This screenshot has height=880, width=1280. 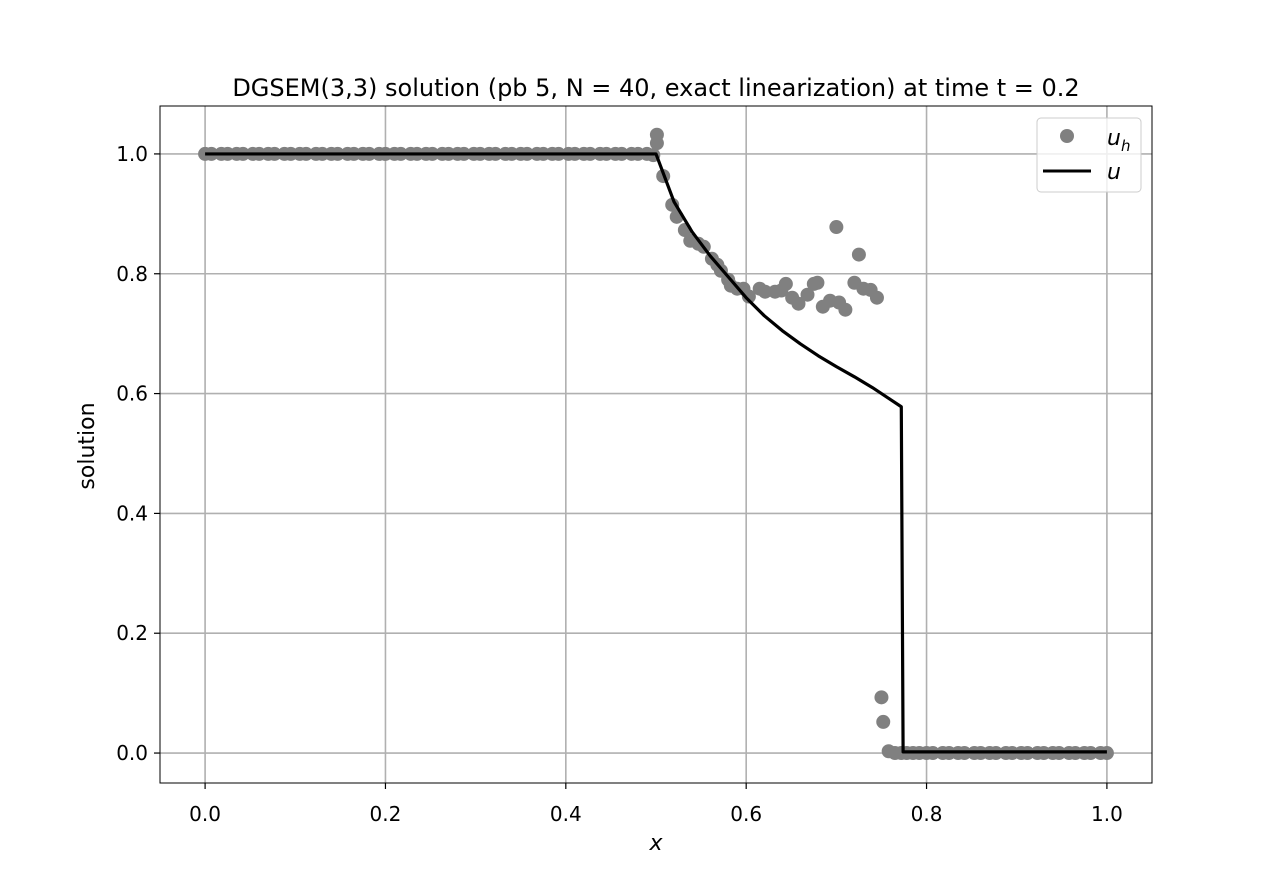 I want to click on y-tick-label: 1.0, so click(x=132, y=154).